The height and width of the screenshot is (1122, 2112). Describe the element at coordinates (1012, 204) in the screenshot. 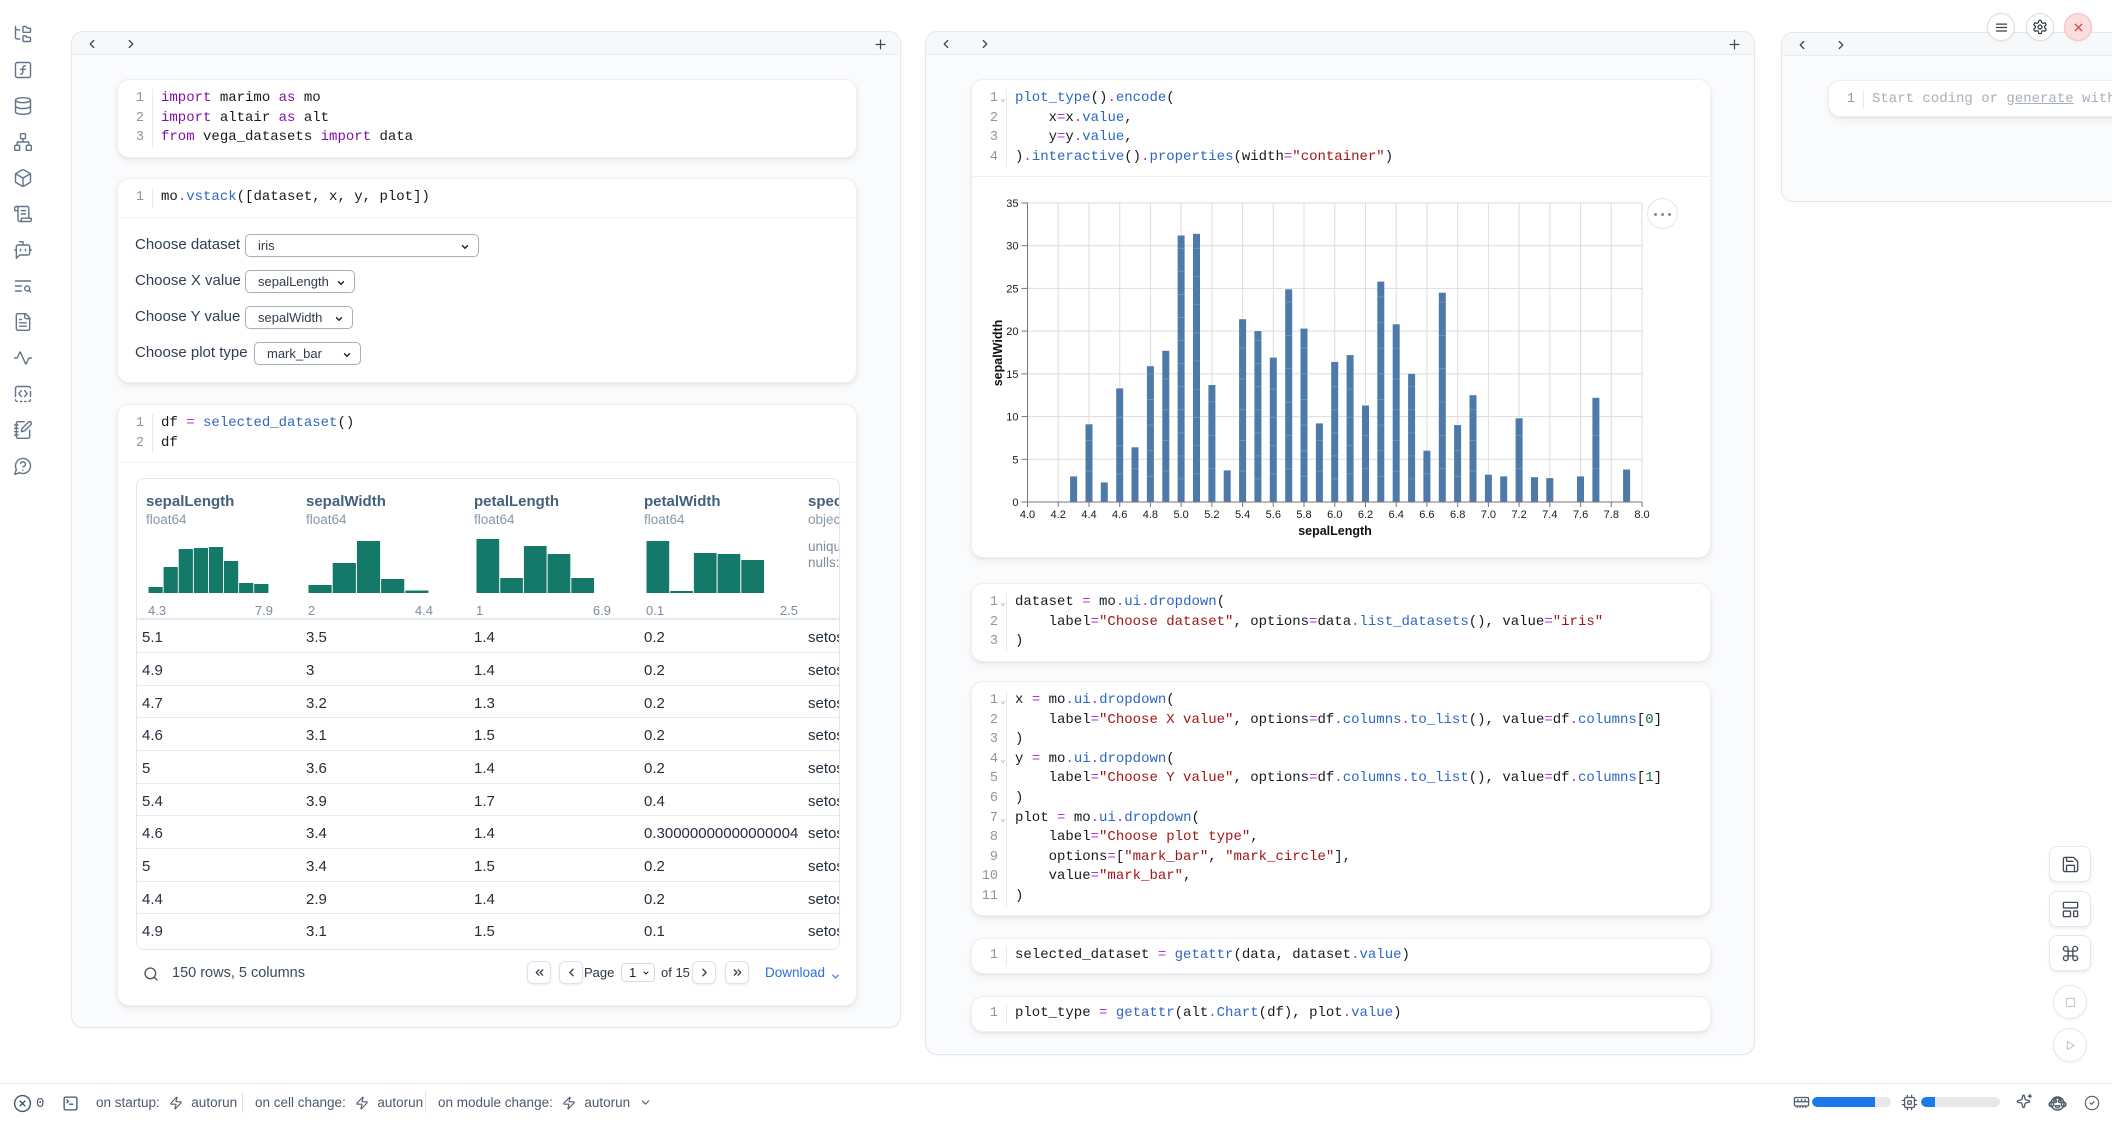

I see `svg-text: 35` at that location.